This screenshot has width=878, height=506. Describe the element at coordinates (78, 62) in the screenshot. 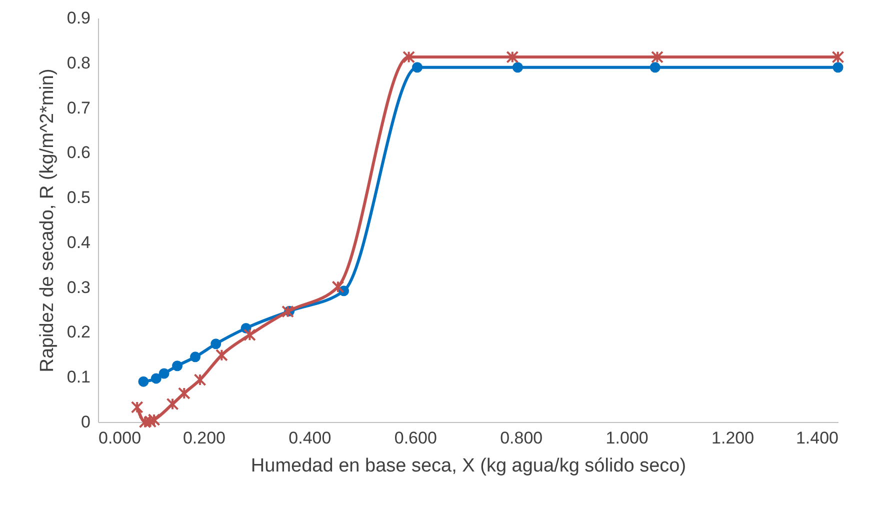

I see `y-tick-label: 0.8` at that location.